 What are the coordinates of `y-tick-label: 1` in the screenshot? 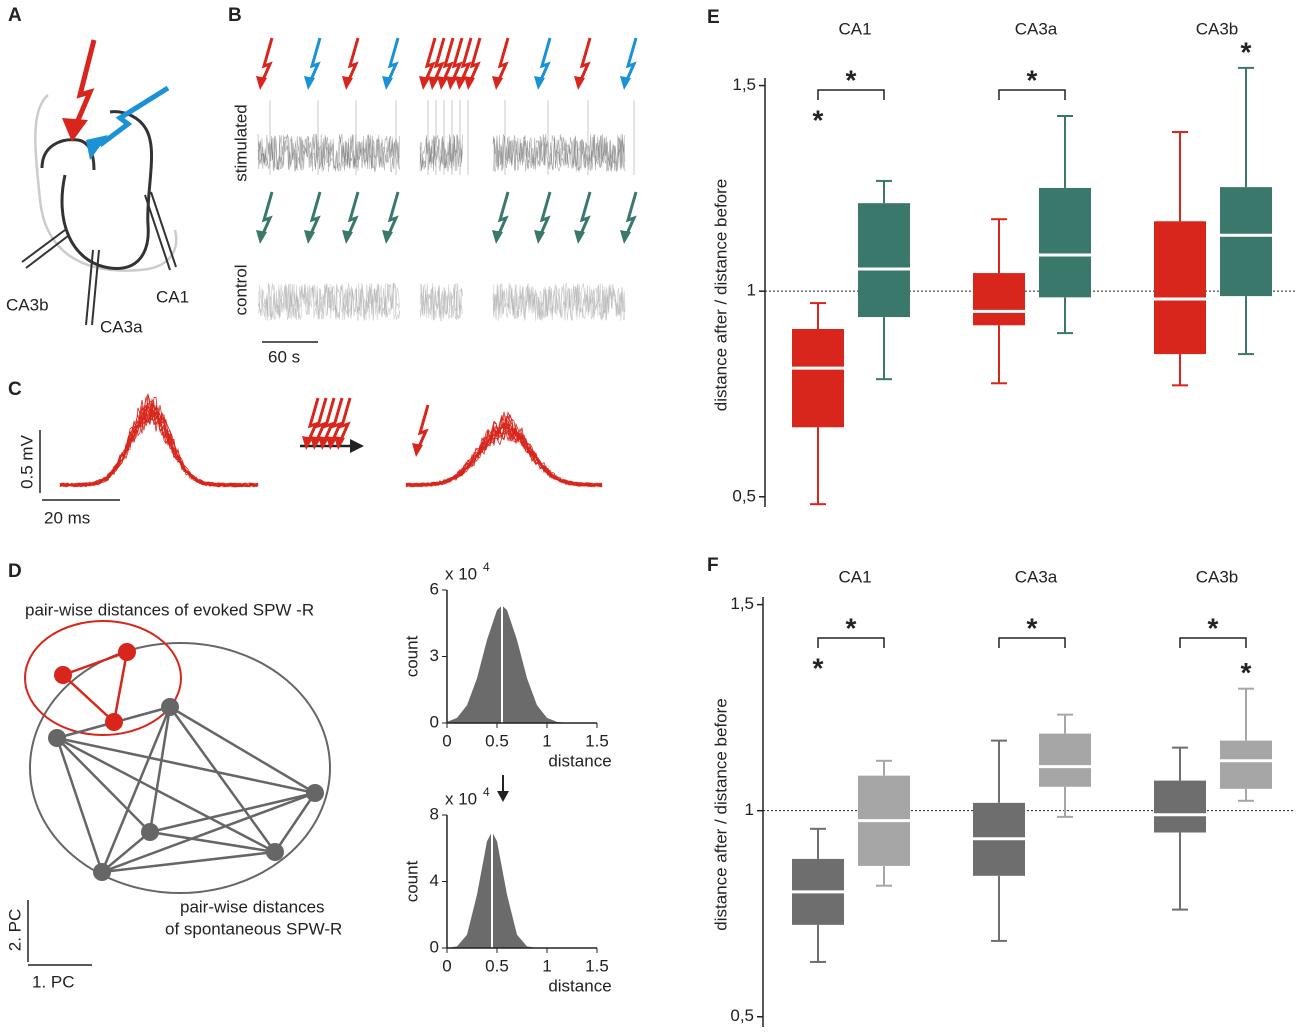 It's located at (751, 290).